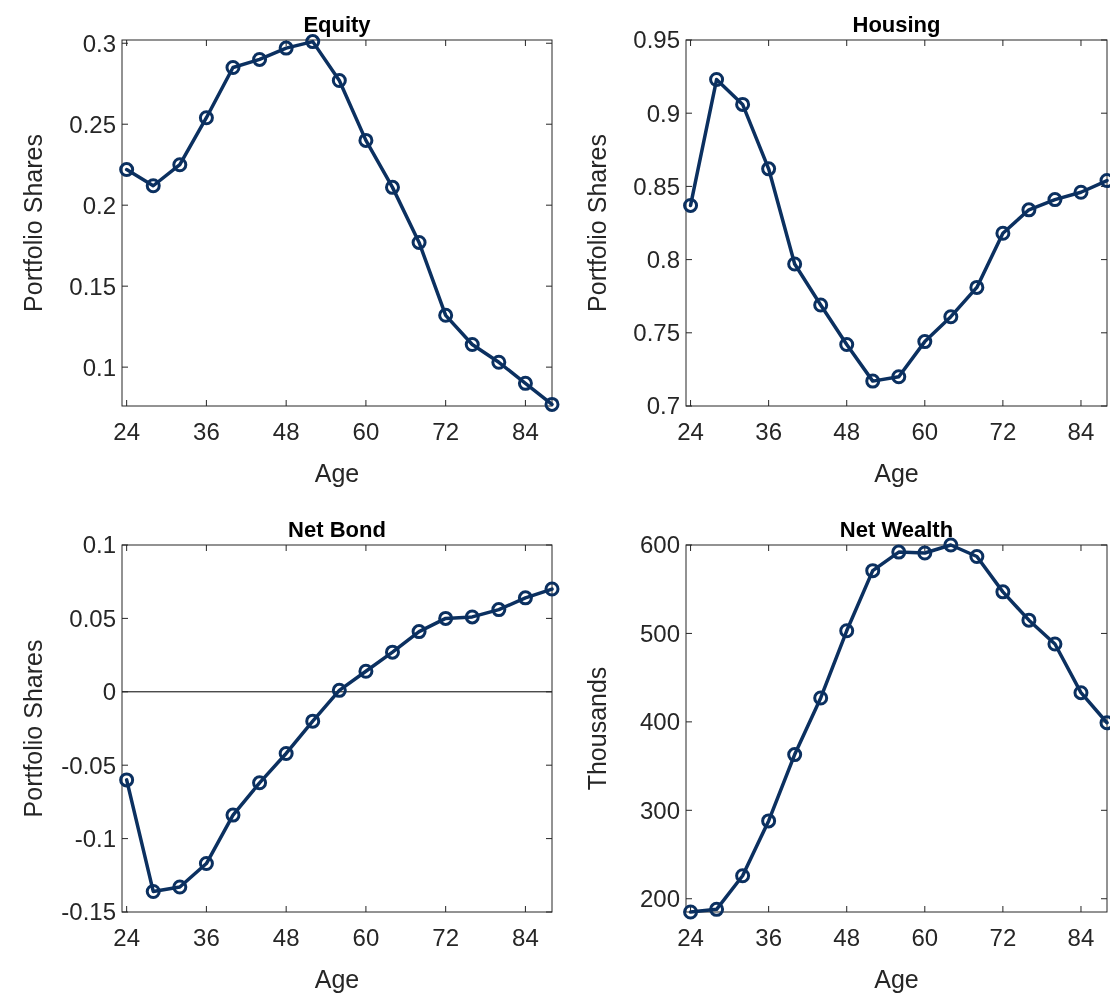 The image size is (1110, 999). Describe the element at coordinates (109, 692) in the screenshot. I see `y-tick-label: 0` at that location.